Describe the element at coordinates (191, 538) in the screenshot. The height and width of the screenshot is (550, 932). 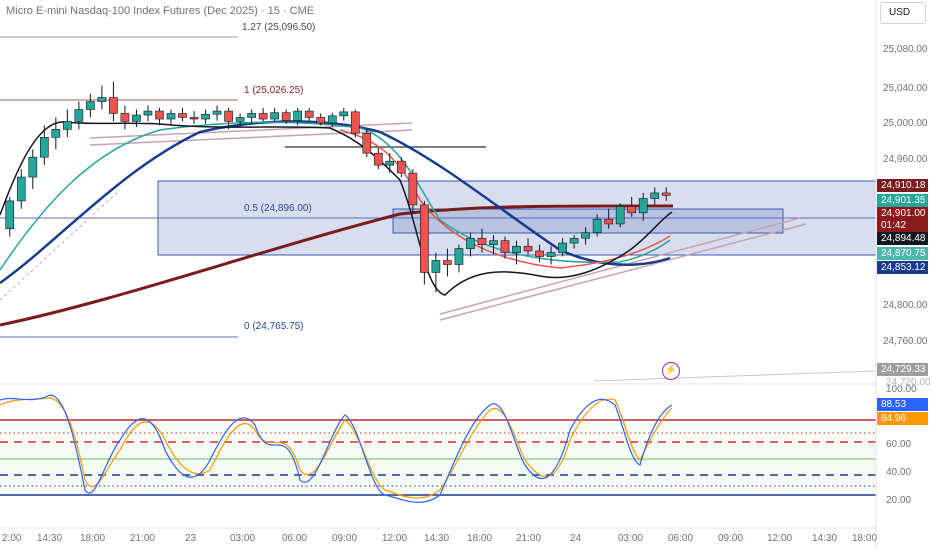
I see `time-label: 23` at that location.